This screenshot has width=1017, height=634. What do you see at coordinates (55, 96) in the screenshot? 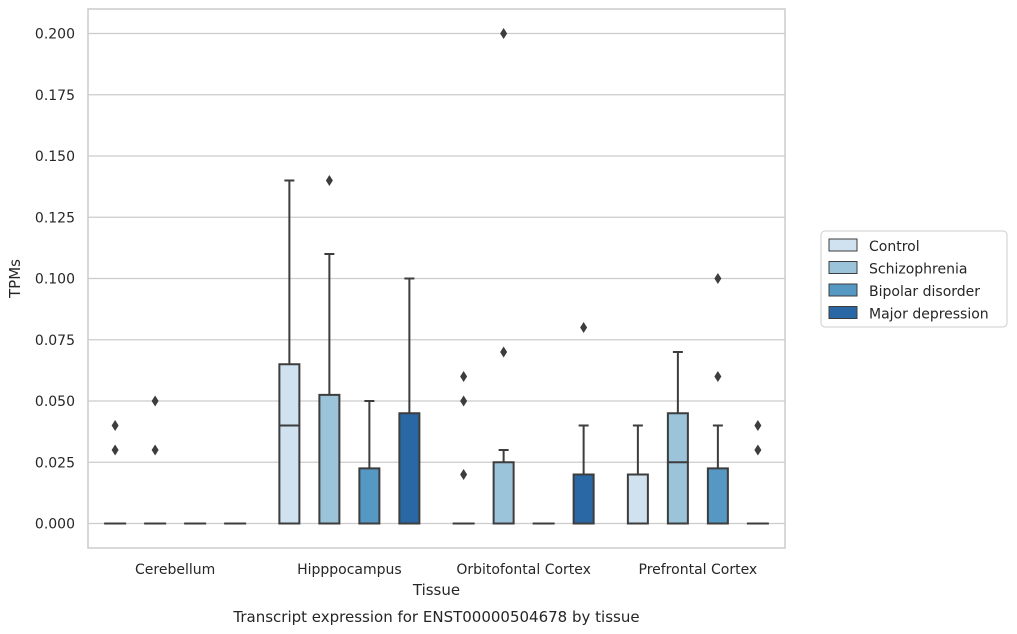
I see `y-tick-label: 0.175` at bounding box center [55, 96].